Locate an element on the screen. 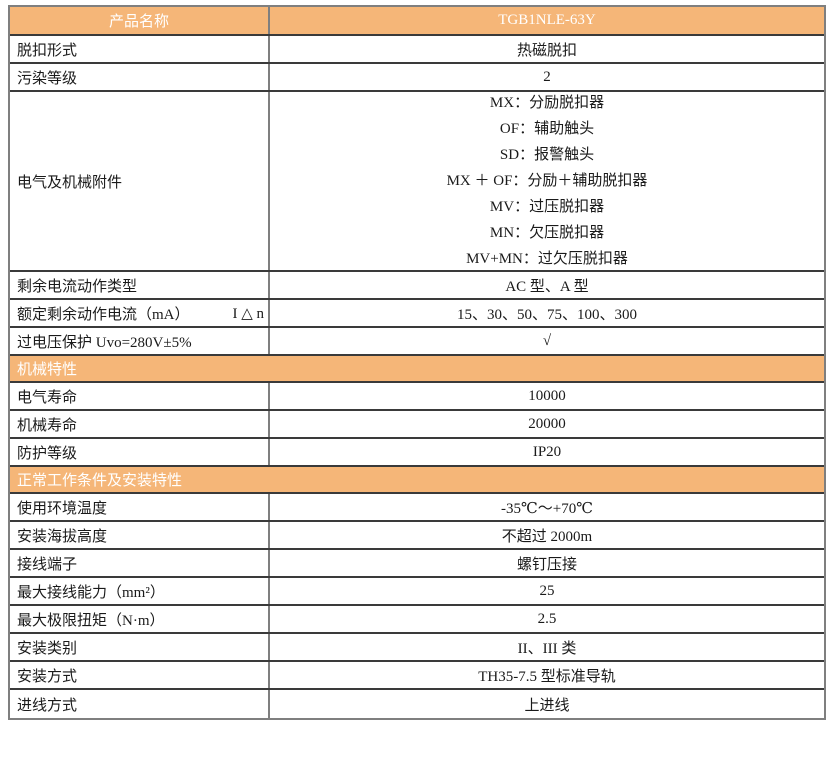  spec-label: 最大接线能力（mm²） is located at coordinates (140, 591).